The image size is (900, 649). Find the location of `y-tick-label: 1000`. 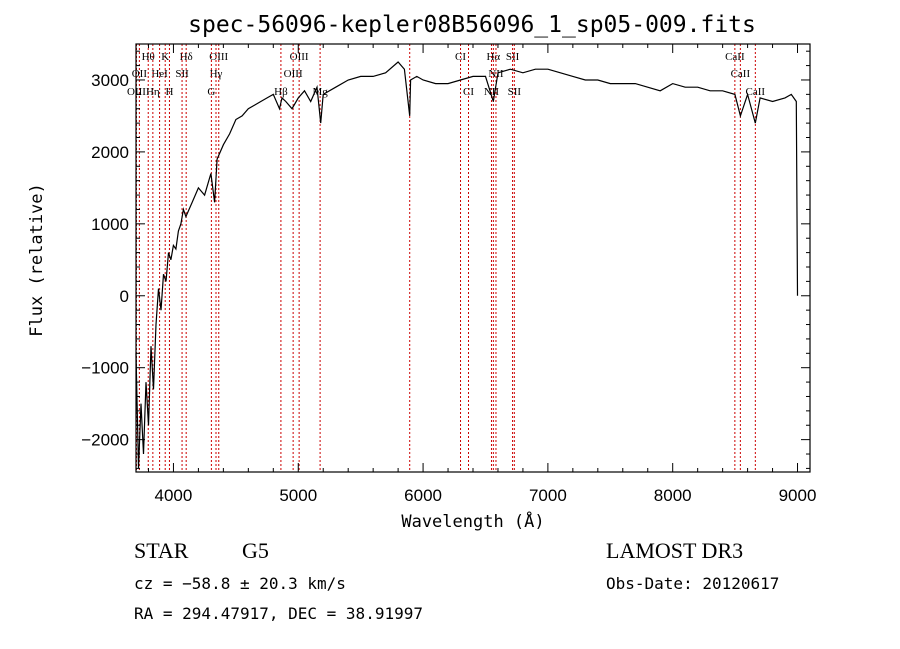

y-tick-label: 1000 is located at coordinates (110, 224).